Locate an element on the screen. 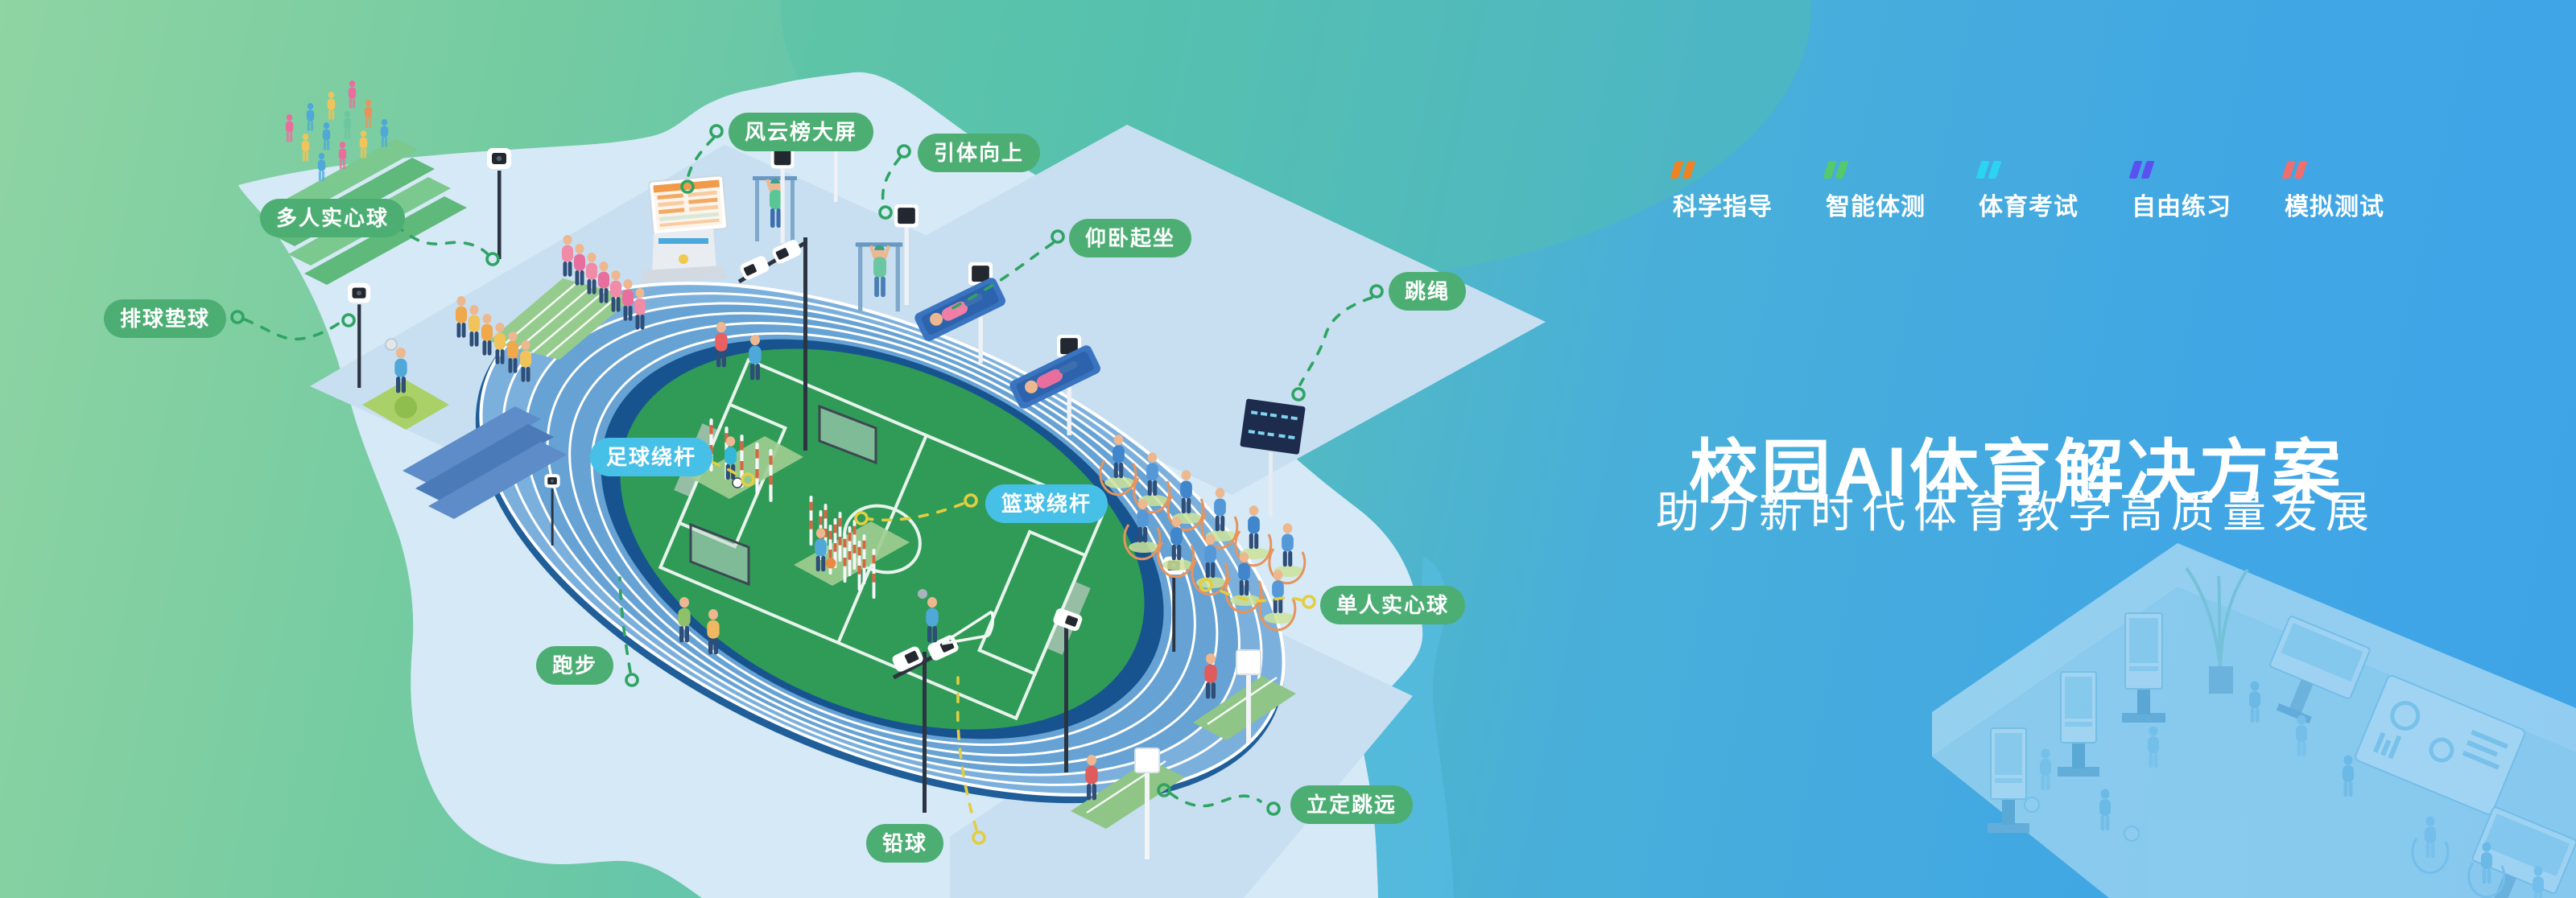 The width and height of the screenshot is (2576, 898). room-plant is located at coordinates (2217, 630).